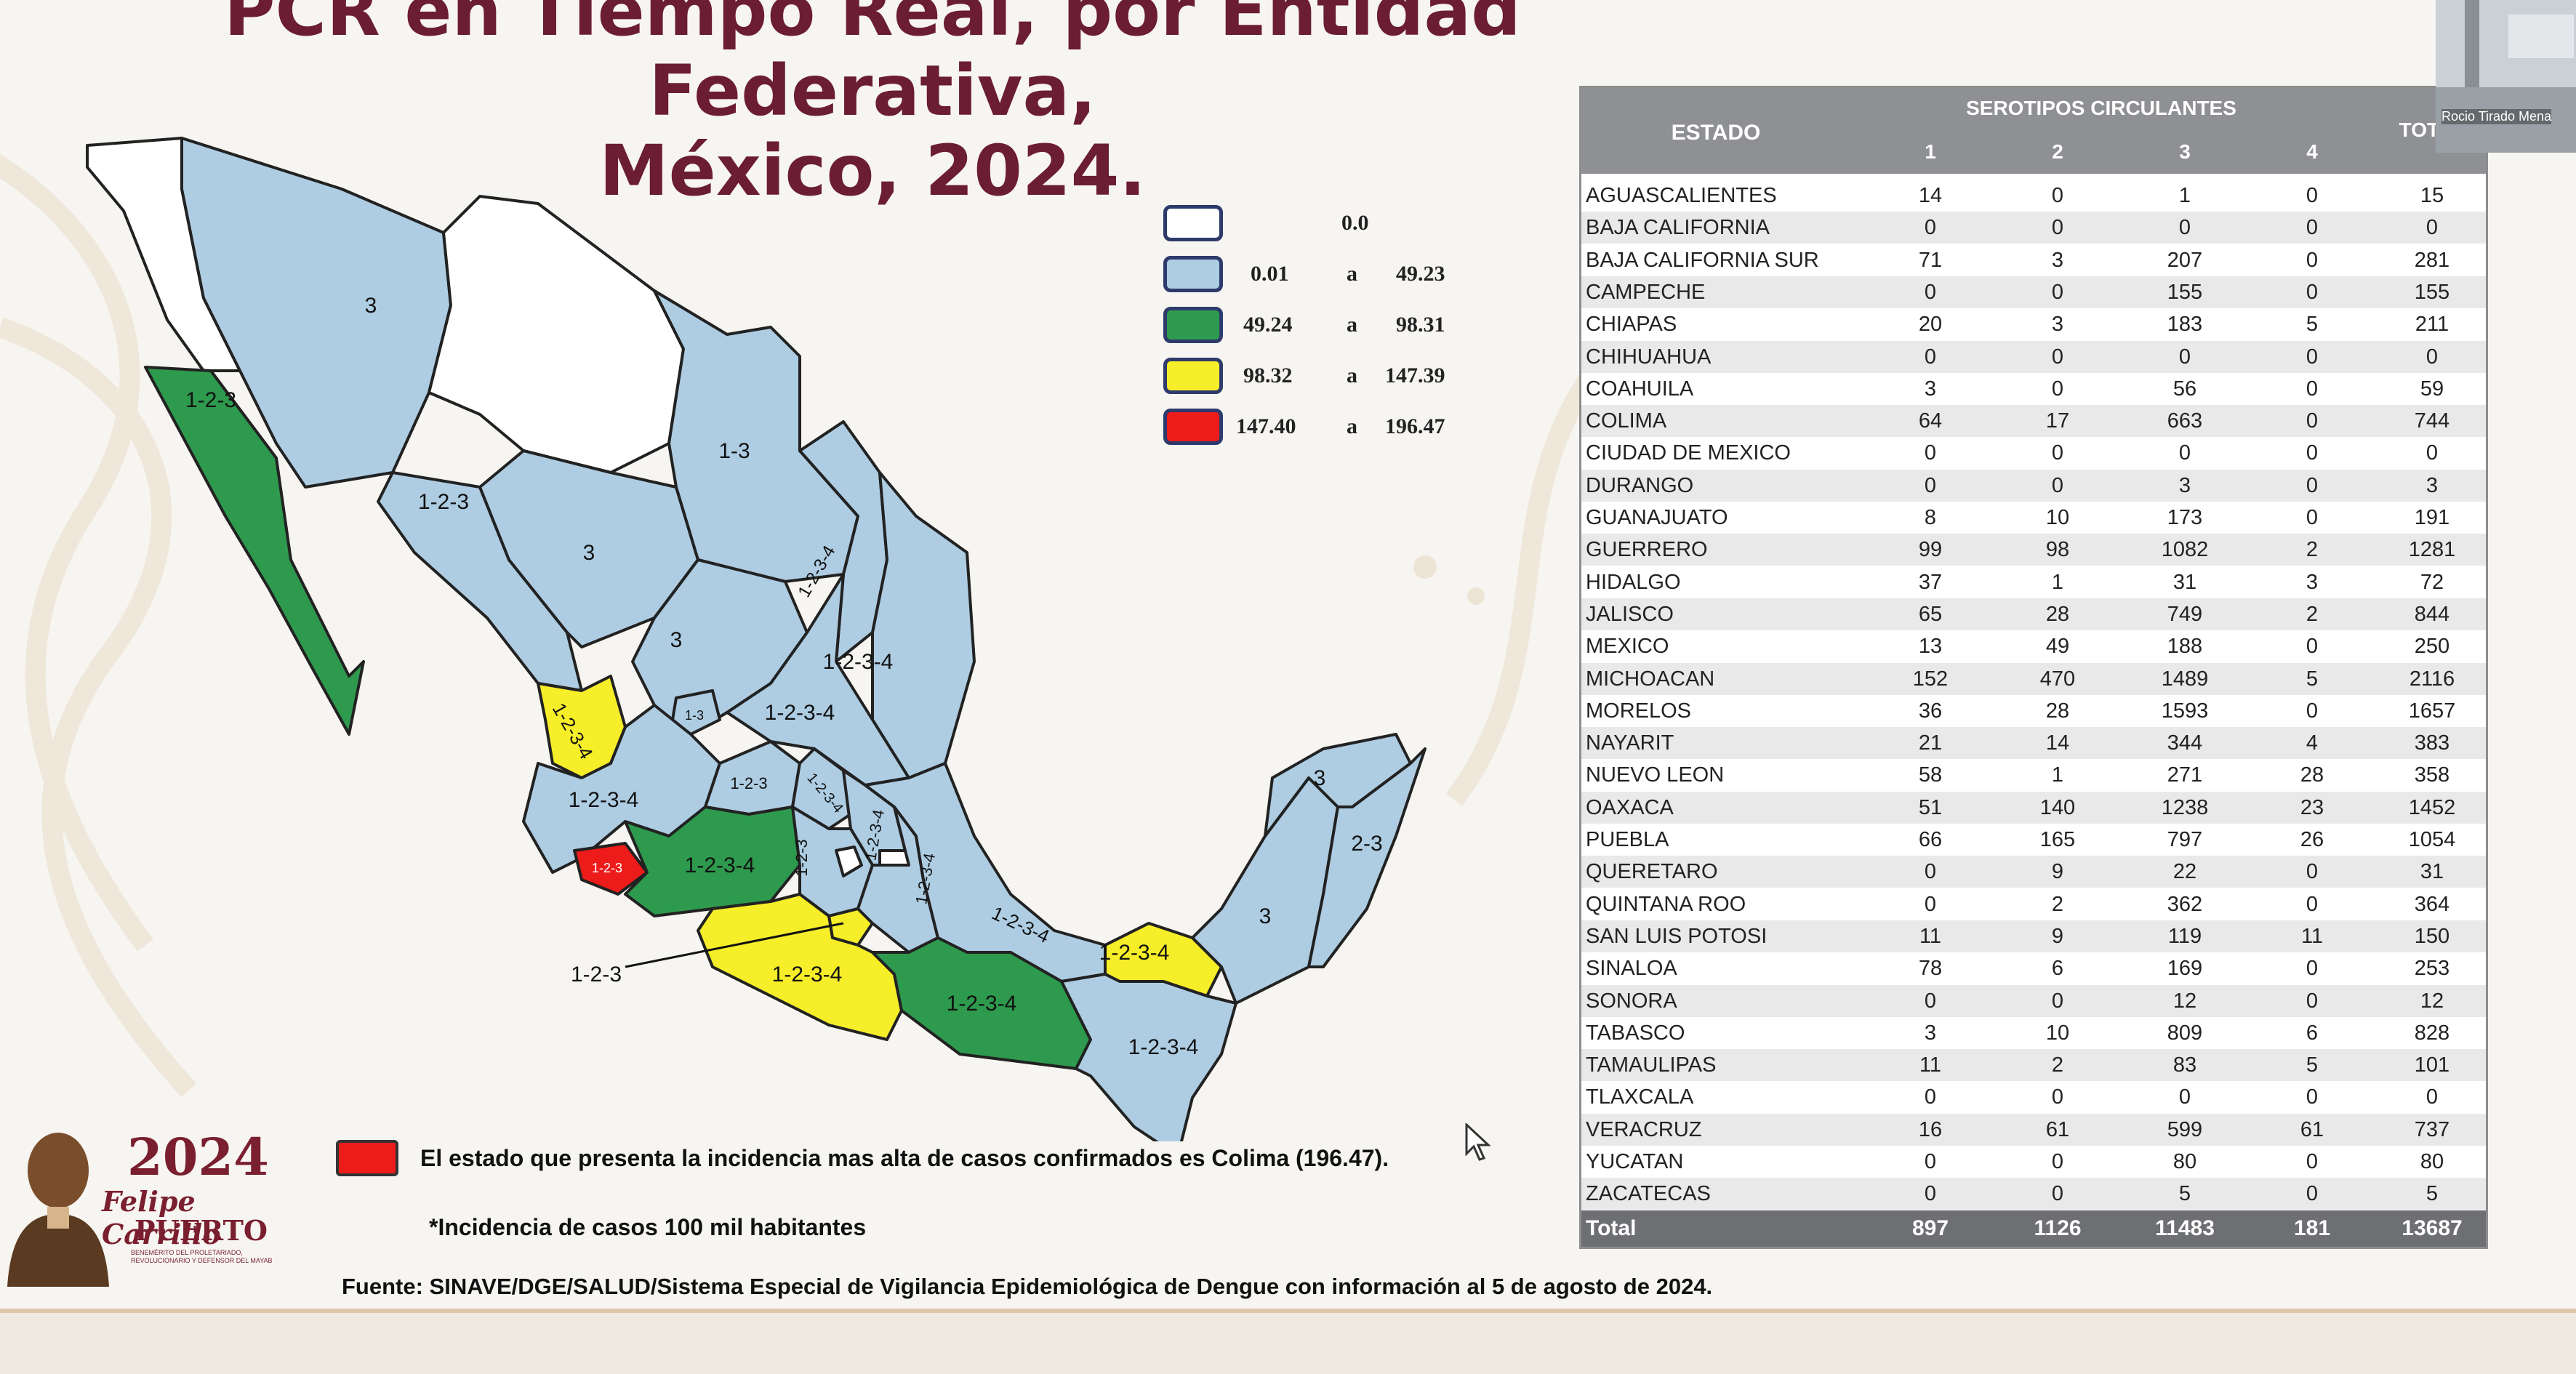  What do you see at coordinates (1630, 614) in the screenshot?
I see `cell-estado: JALISCO` at bounding box center [1630, 614].